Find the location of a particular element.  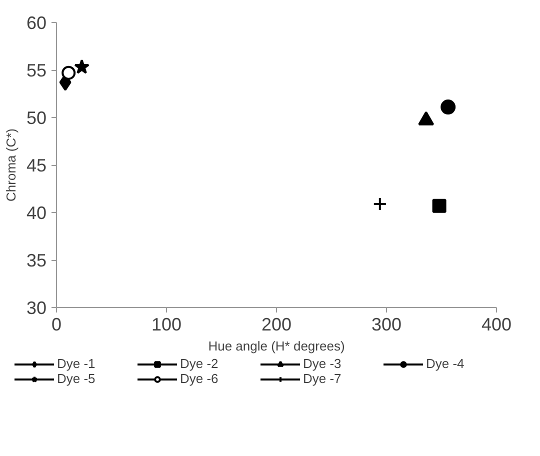

legend-label: Dye -2 is located at coordinates (200, 363).